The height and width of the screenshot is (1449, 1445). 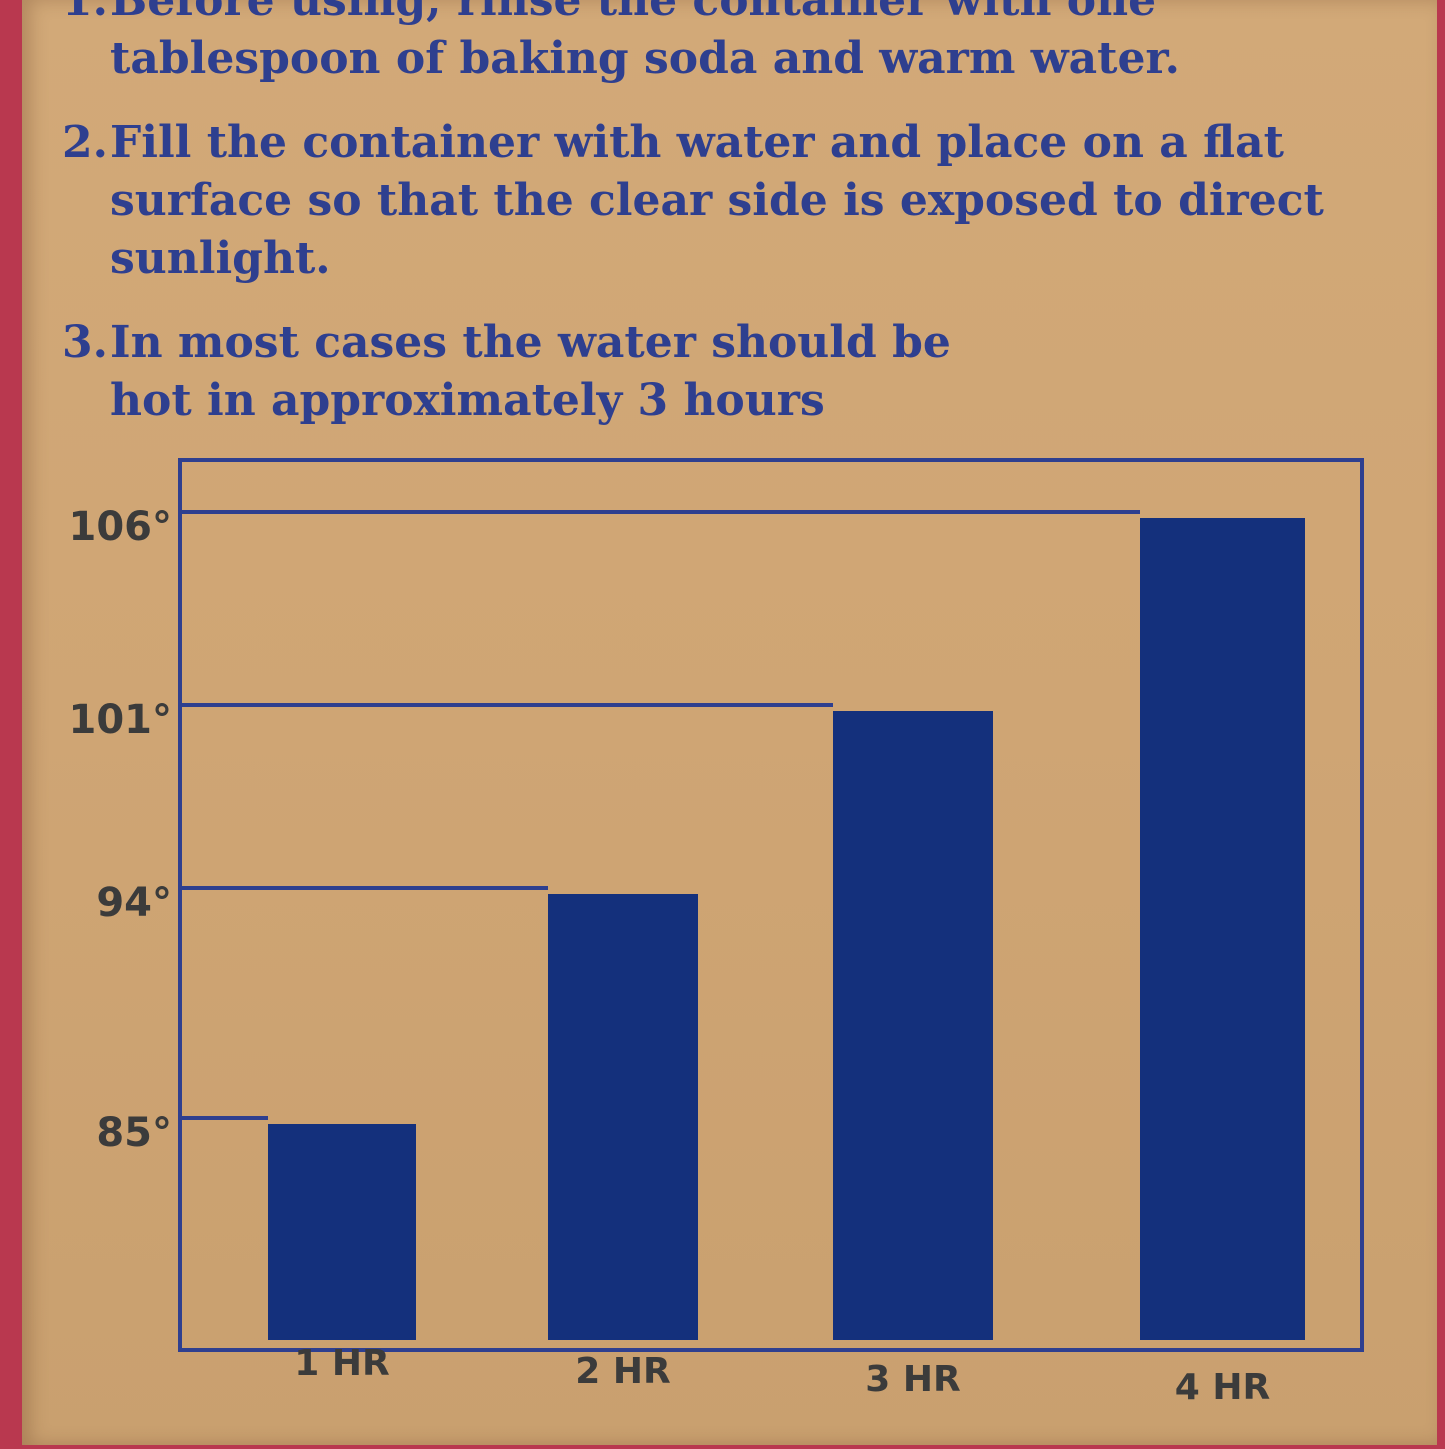 I want to click on step-number: 2., so click(x=85, y=142).